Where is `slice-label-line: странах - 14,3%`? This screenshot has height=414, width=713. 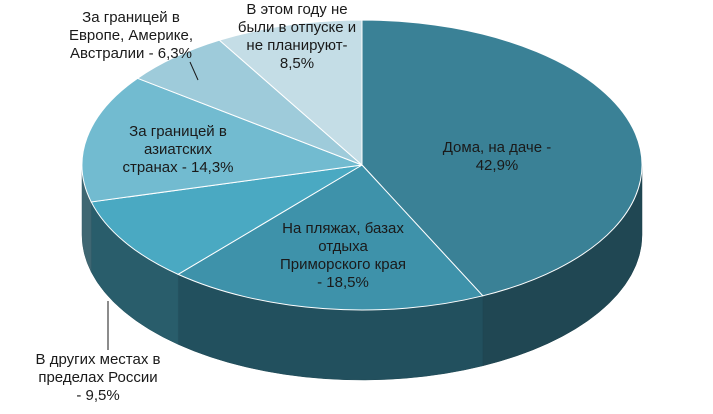
slice-label-line: странах - 14,3% is located at coordinates (177, 167).